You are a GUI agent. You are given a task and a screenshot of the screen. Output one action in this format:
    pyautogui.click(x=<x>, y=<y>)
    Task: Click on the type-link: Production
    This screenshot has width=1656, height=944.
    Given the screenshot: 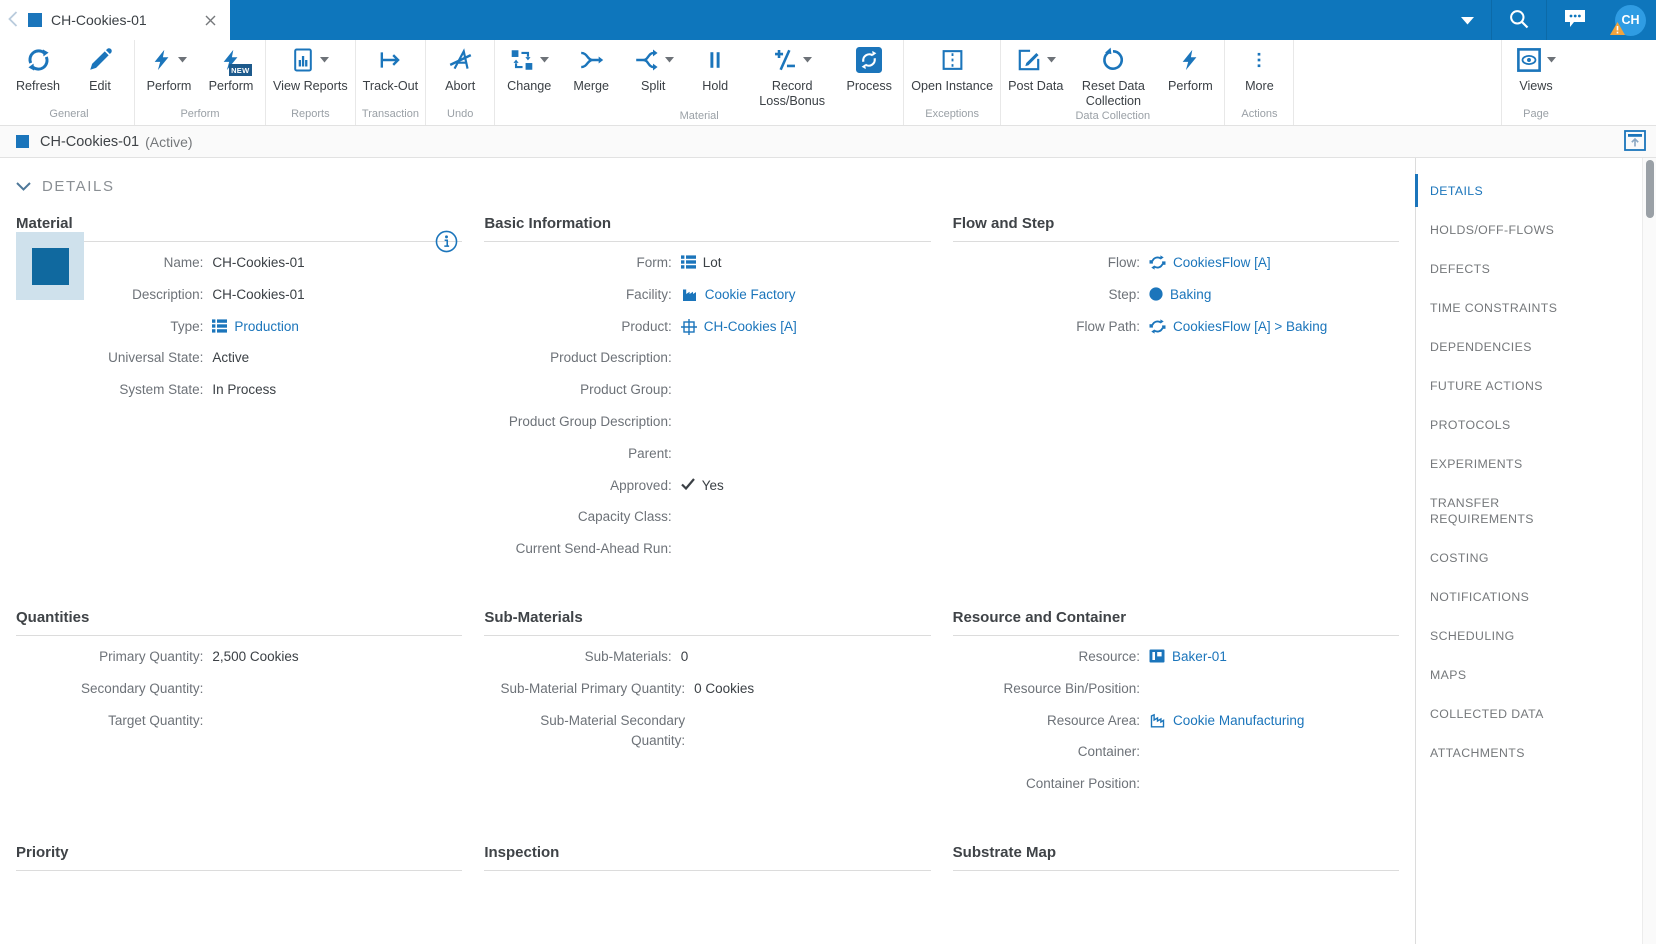 What is the action you would take?
    pyautogui.click(x=337, y=330)
    